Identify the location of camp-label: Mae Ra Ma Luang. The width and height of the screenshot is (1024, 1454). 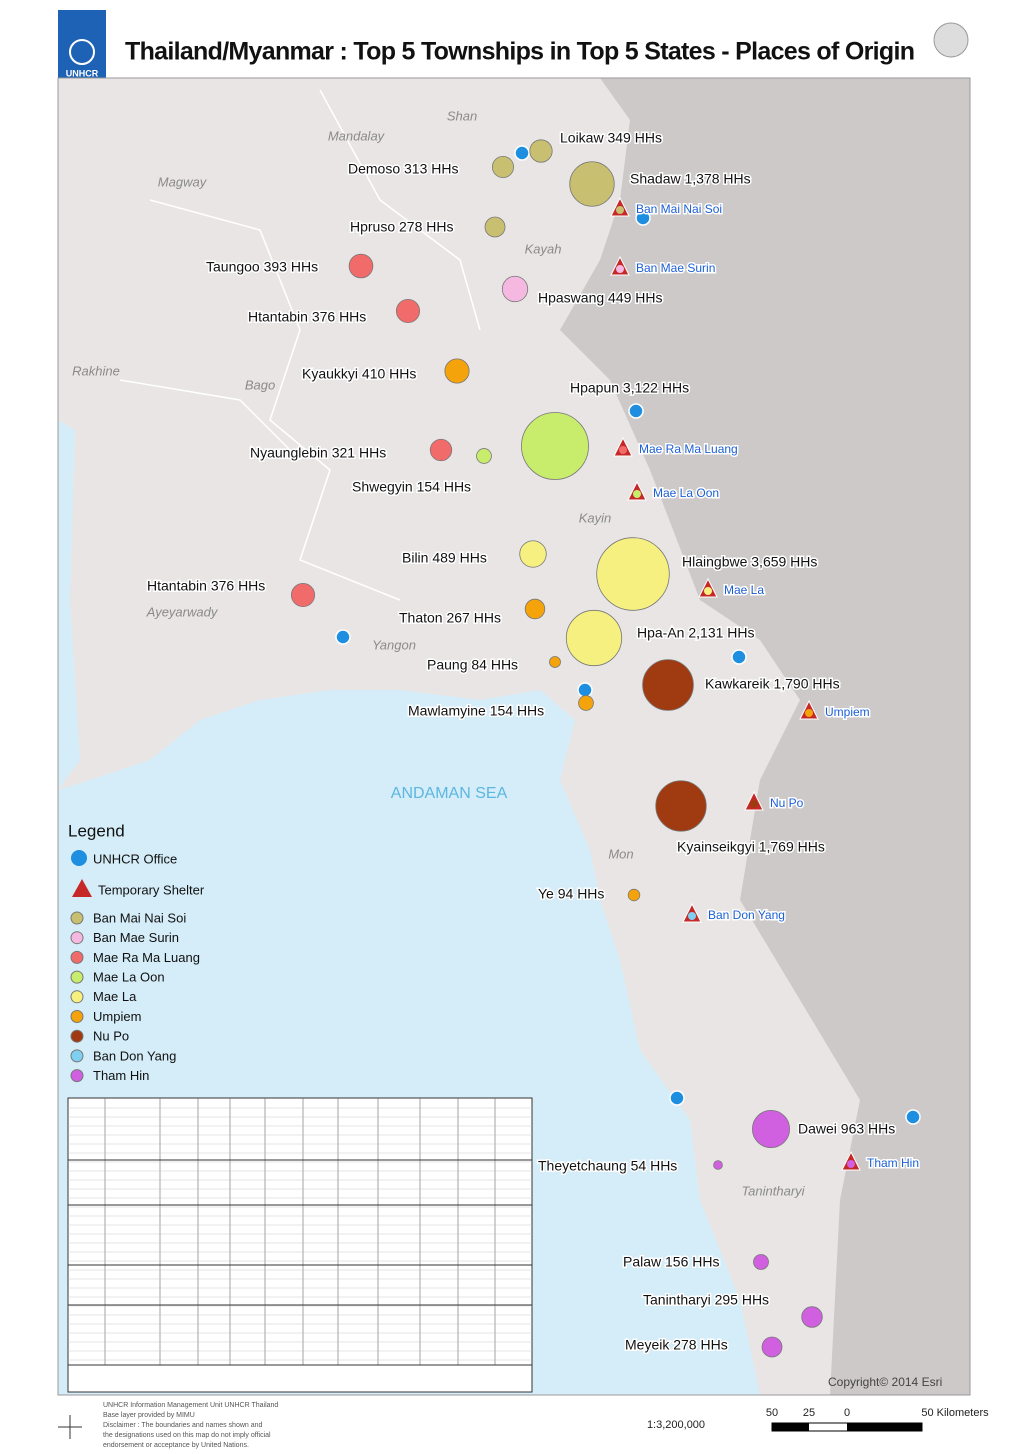
(688, 449).